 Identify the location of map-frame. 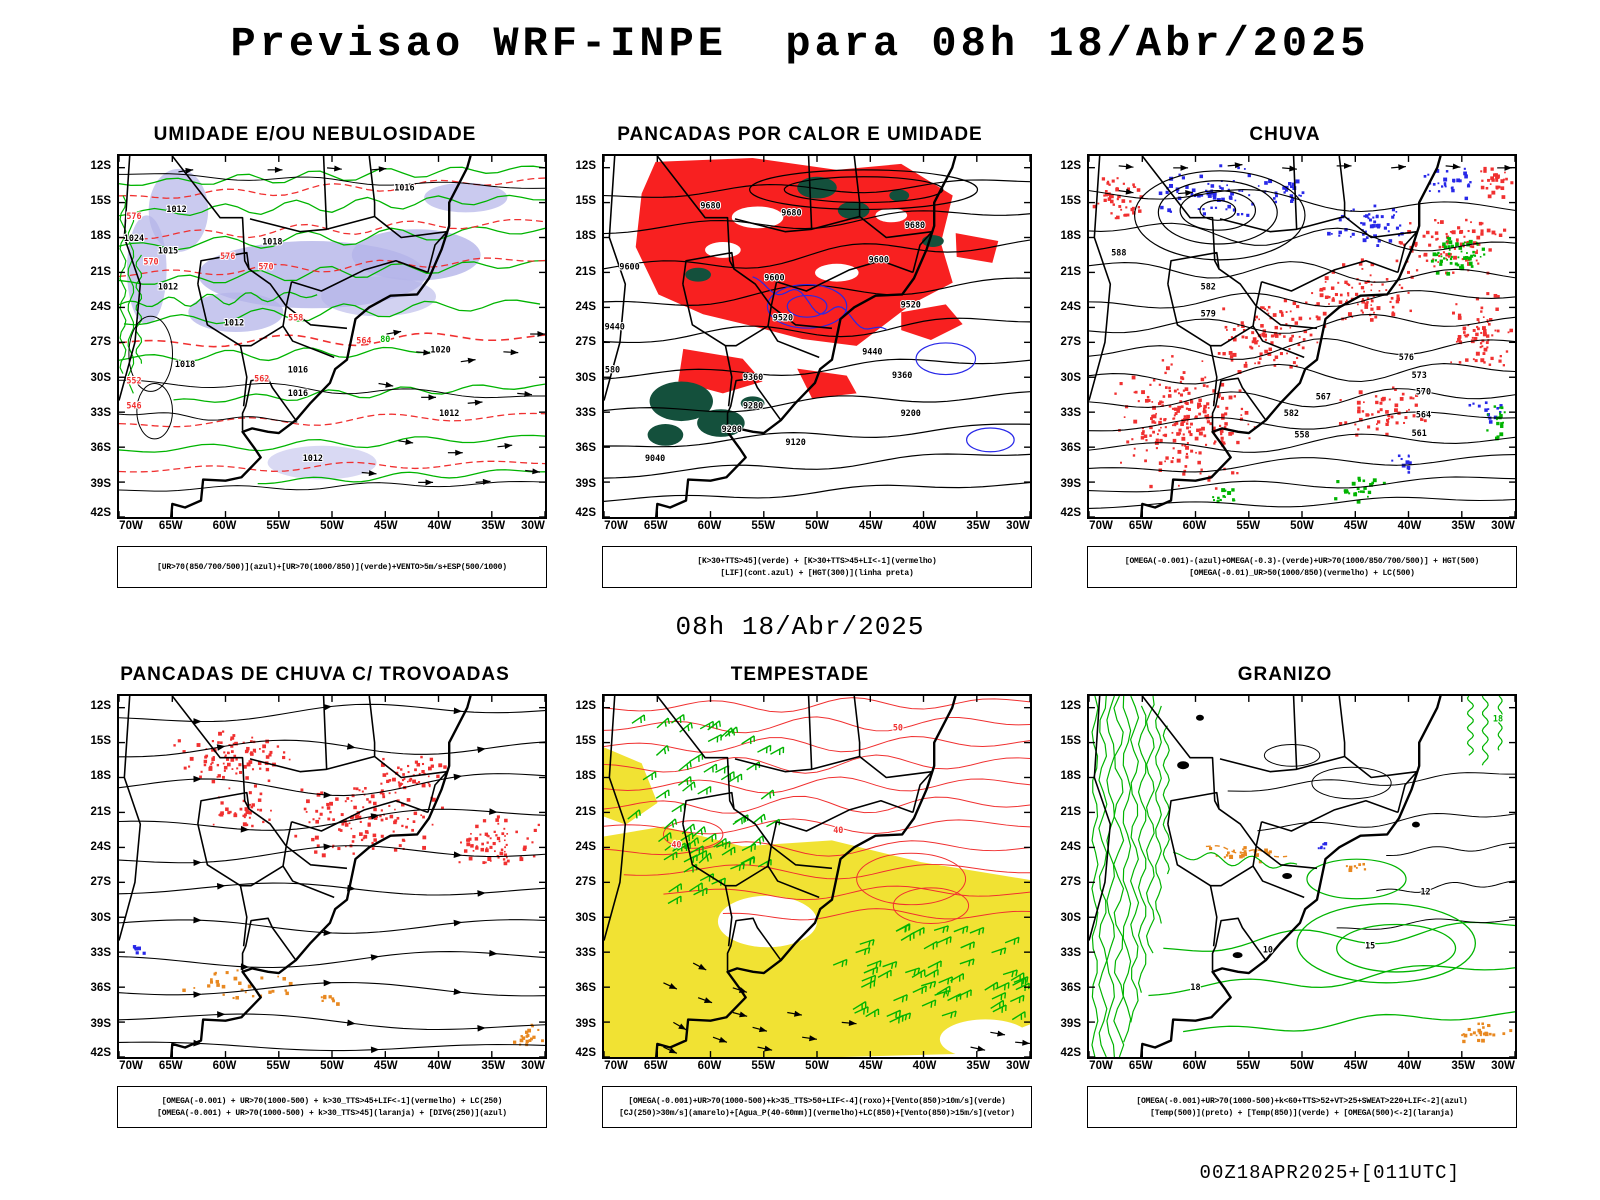
(332, 876).